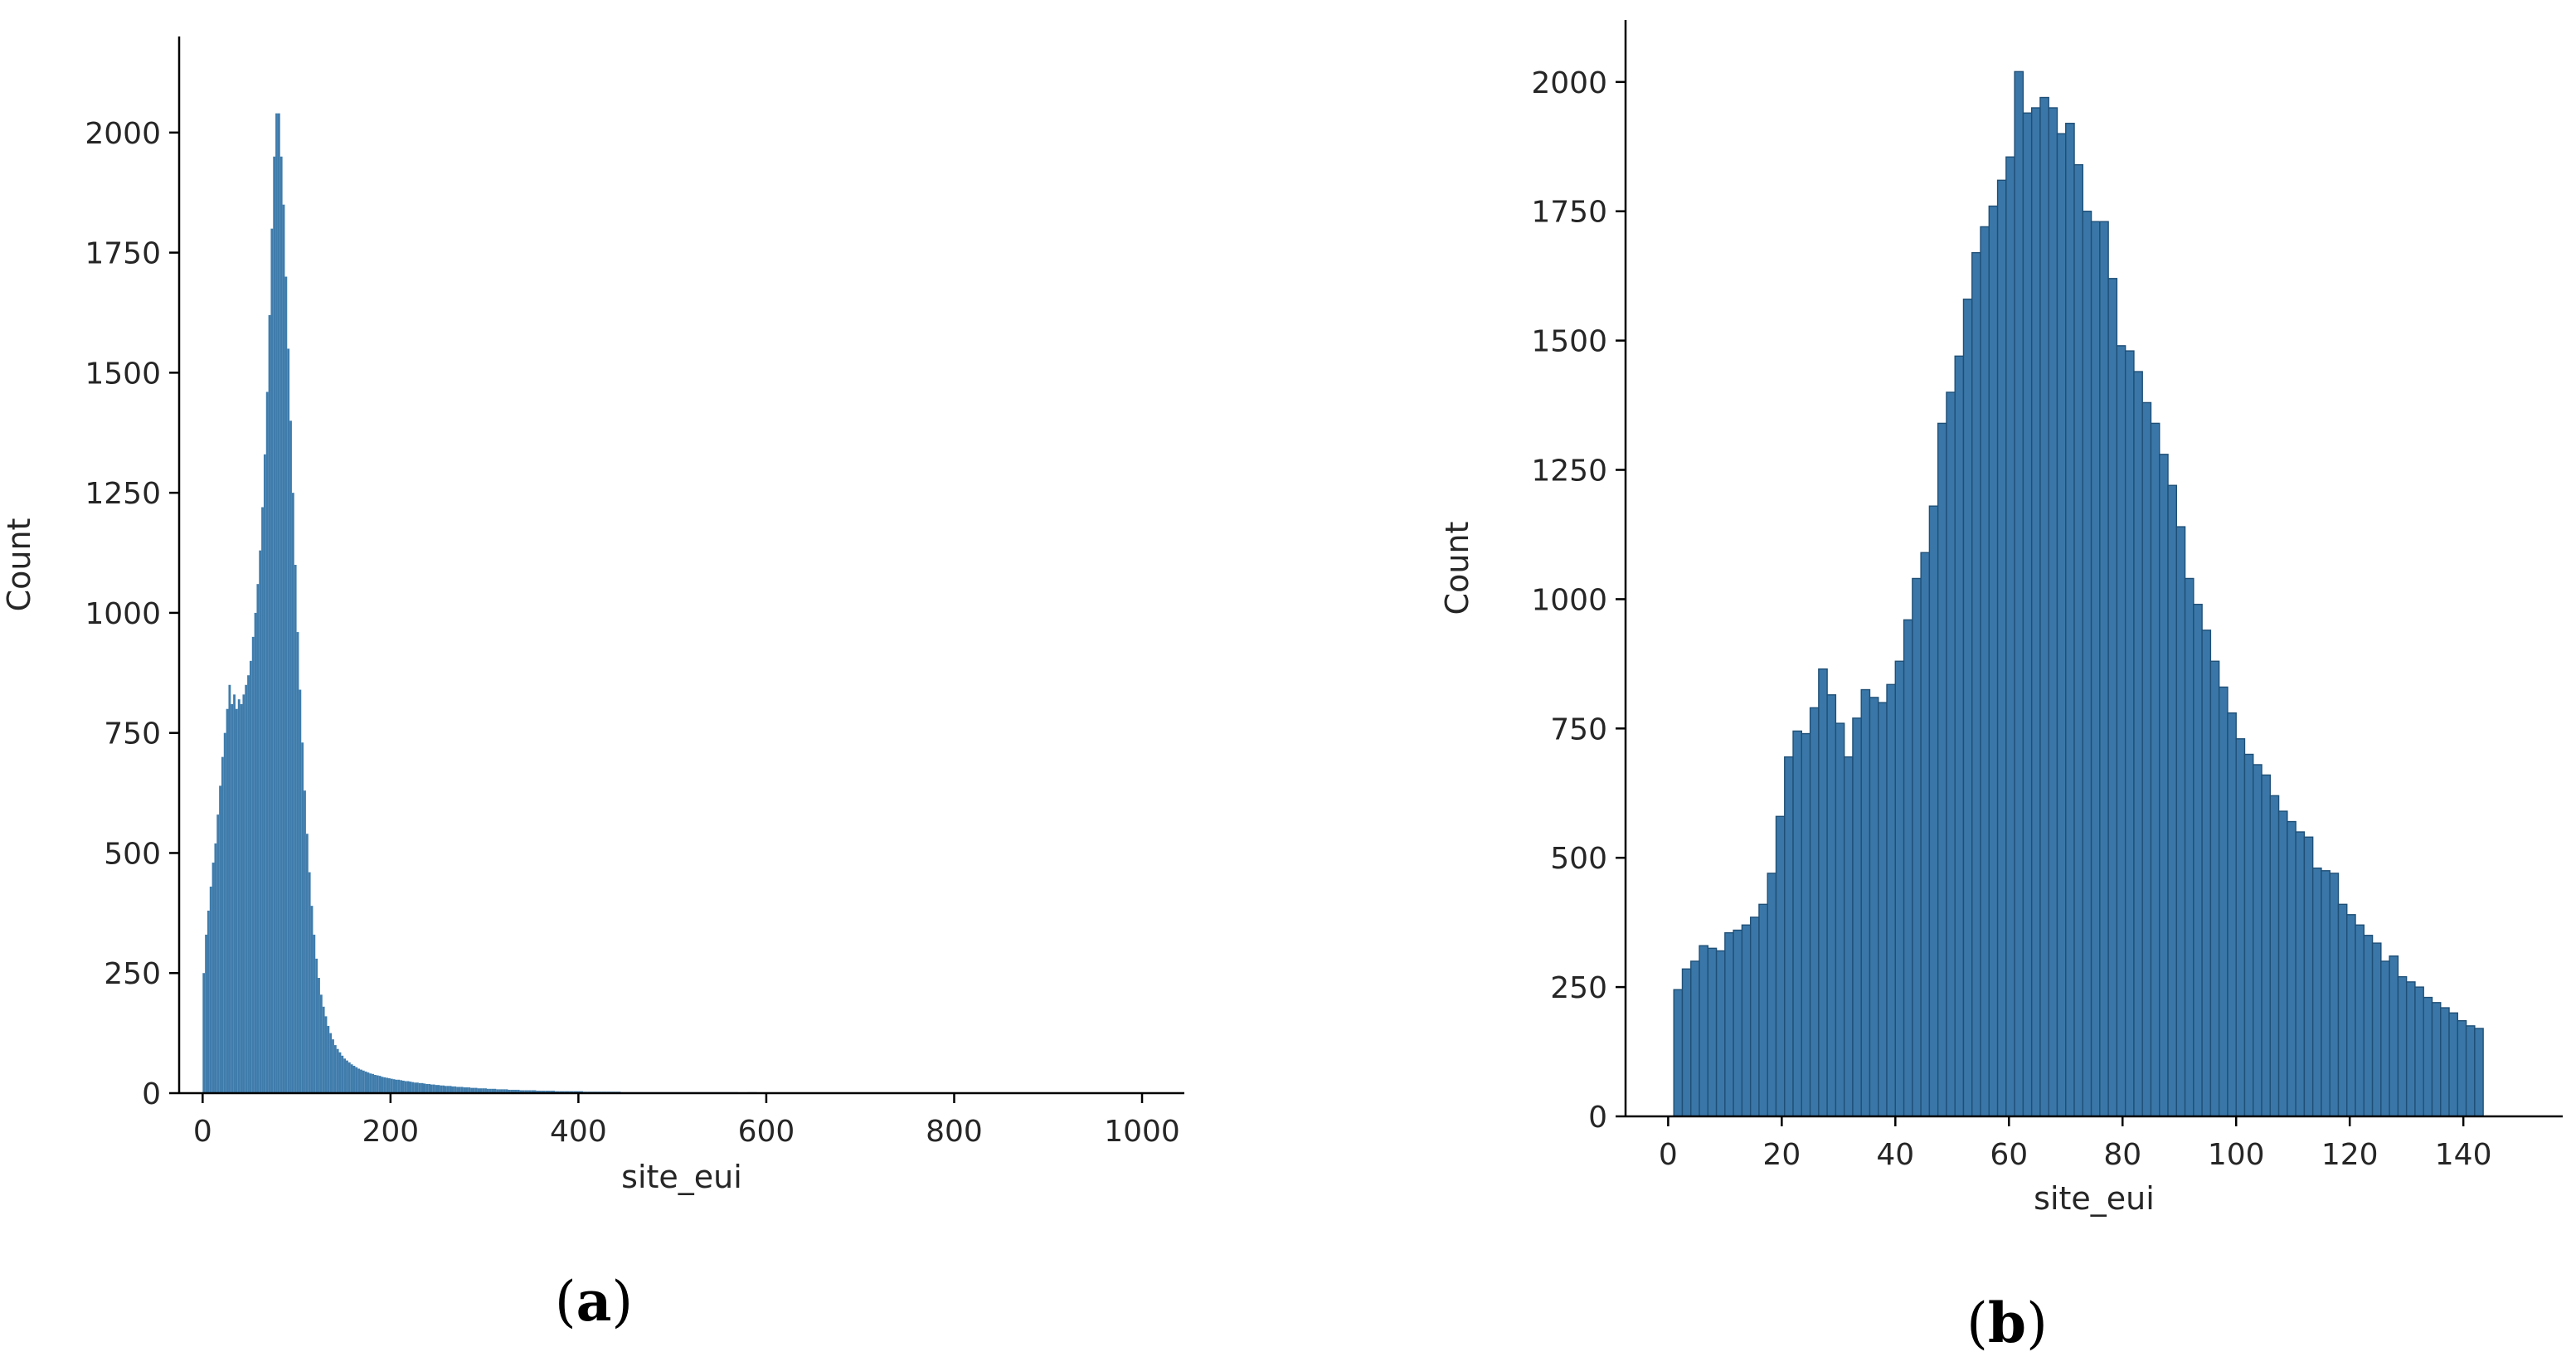 This screenshot has height=1371, width=2576. I want to click on x-tick-label: 80, so click(2122, 1155).